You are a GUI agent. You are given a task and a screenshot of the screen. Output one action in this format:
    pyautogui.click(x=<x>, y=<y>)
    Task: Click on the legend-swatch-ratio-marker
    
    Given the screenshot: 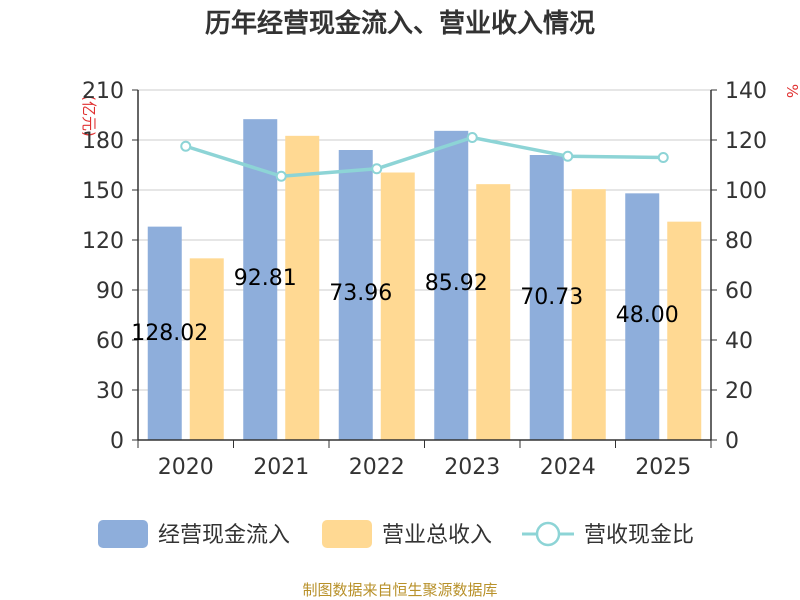 What is the action you would take?
    pyautogui.click(x=548, y=534)
    